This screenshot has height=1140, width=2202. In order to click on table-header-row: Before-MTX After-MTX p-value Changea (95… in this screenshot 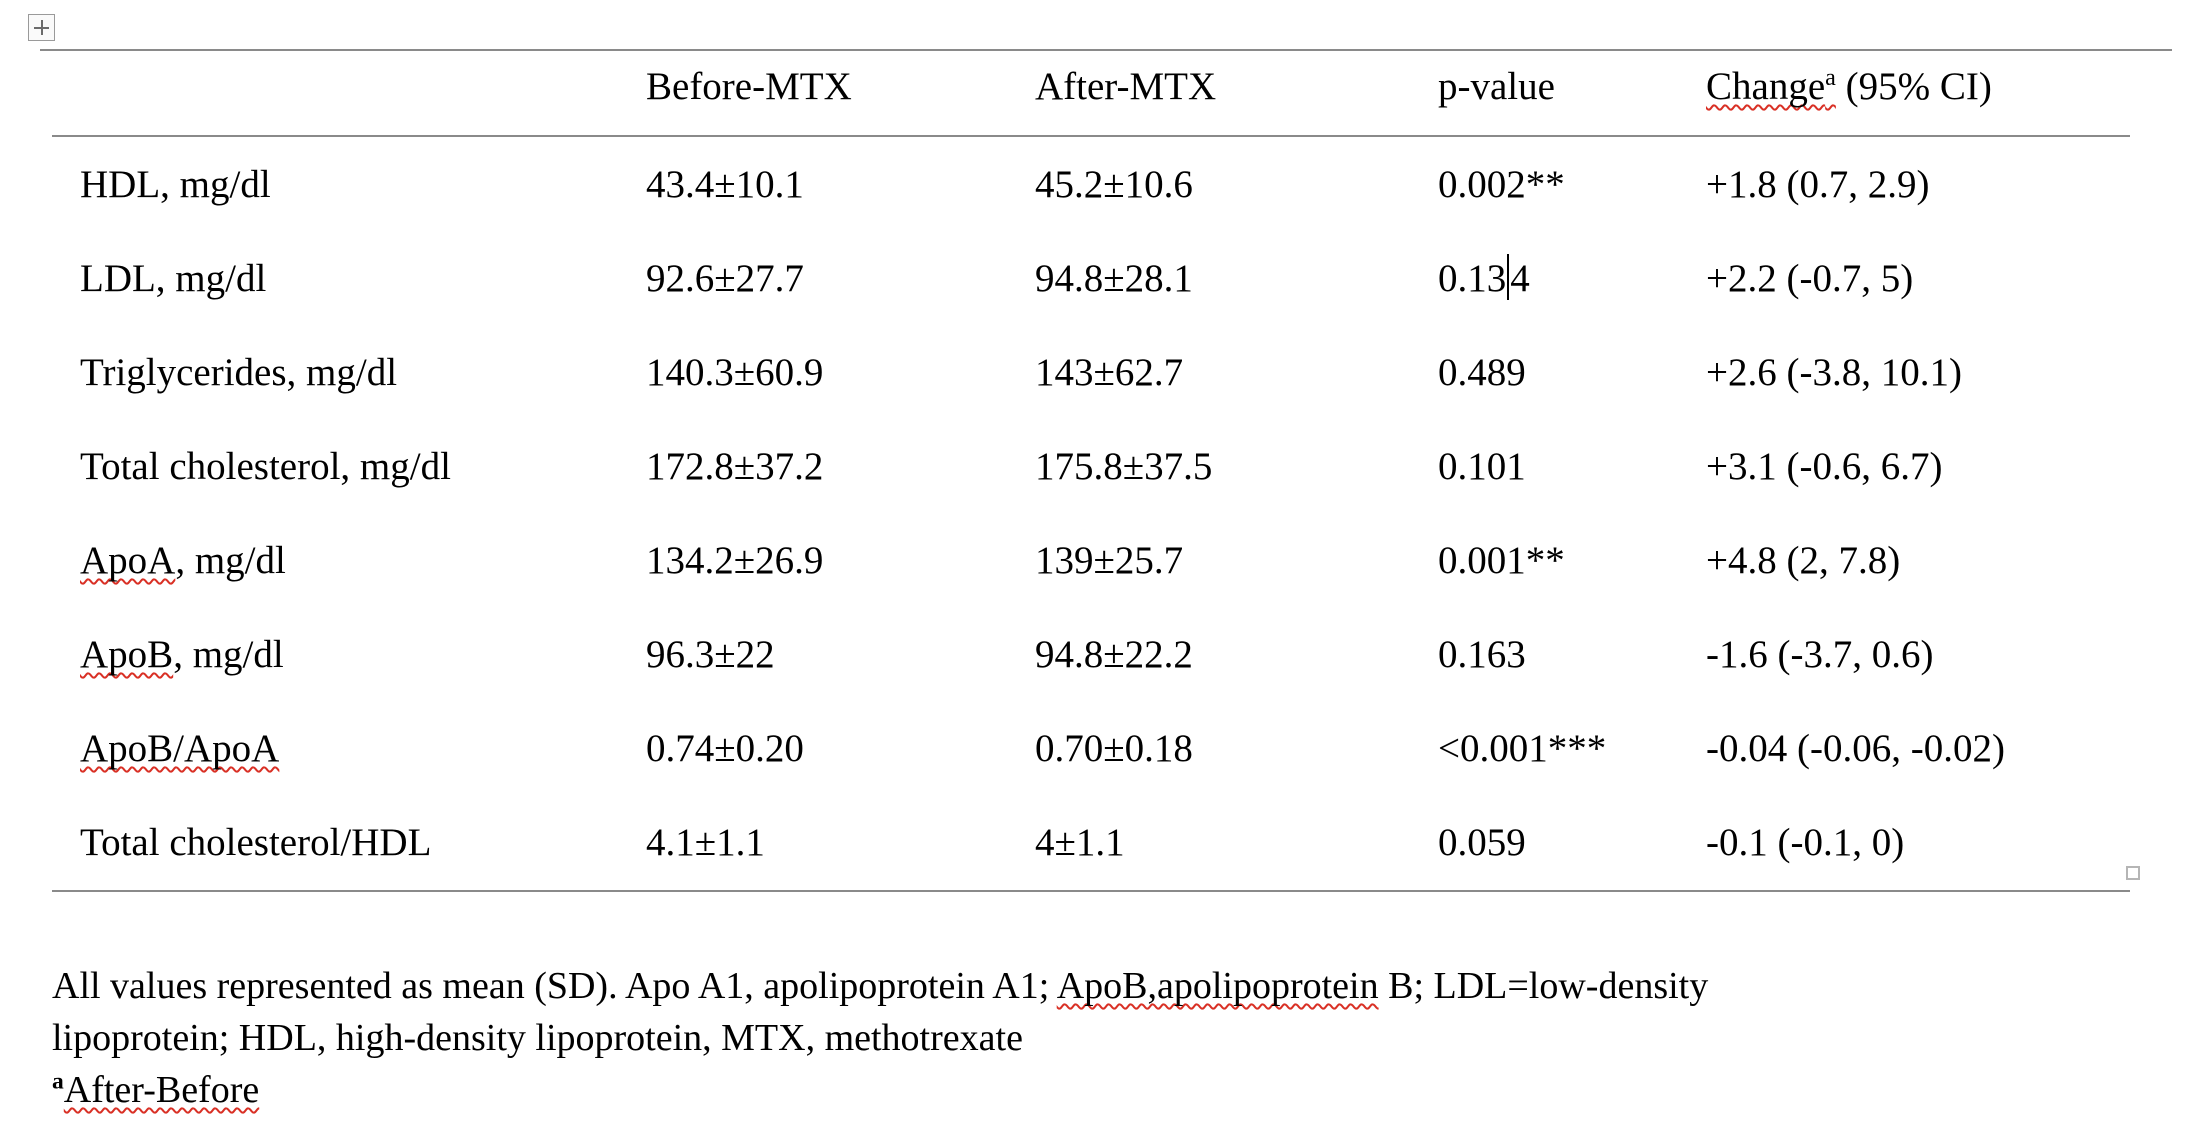, I will do `click(1141, 87)`.